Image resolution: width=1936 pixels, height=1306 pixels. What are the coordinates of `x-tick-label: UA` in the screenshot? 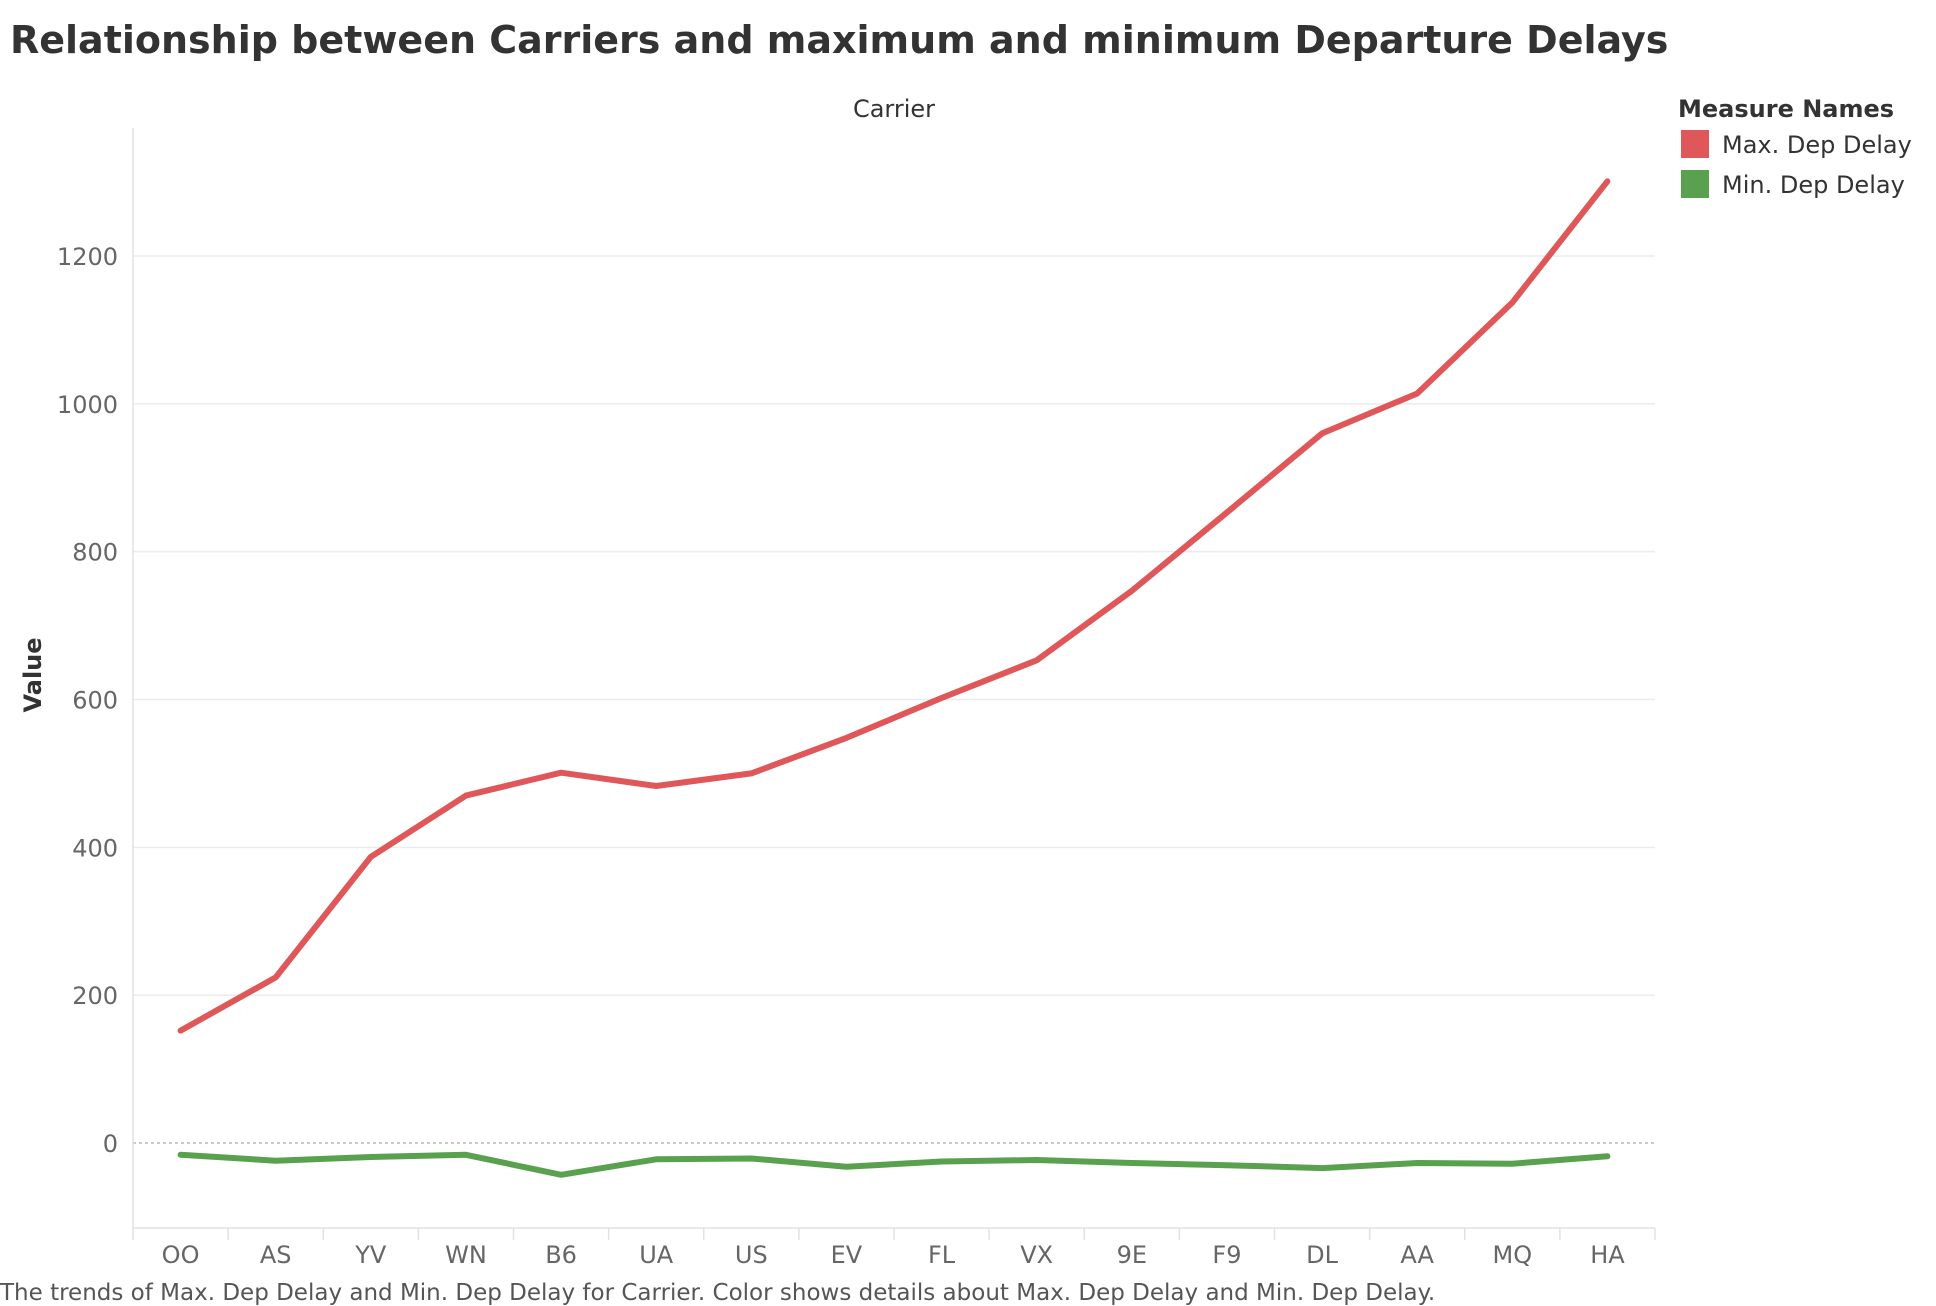 It's located at (656, 1255).